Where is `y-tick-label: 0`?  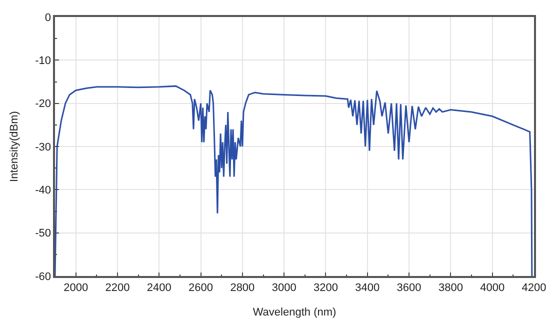 y-tick-label: 0 is located at coordinates (48, 18).